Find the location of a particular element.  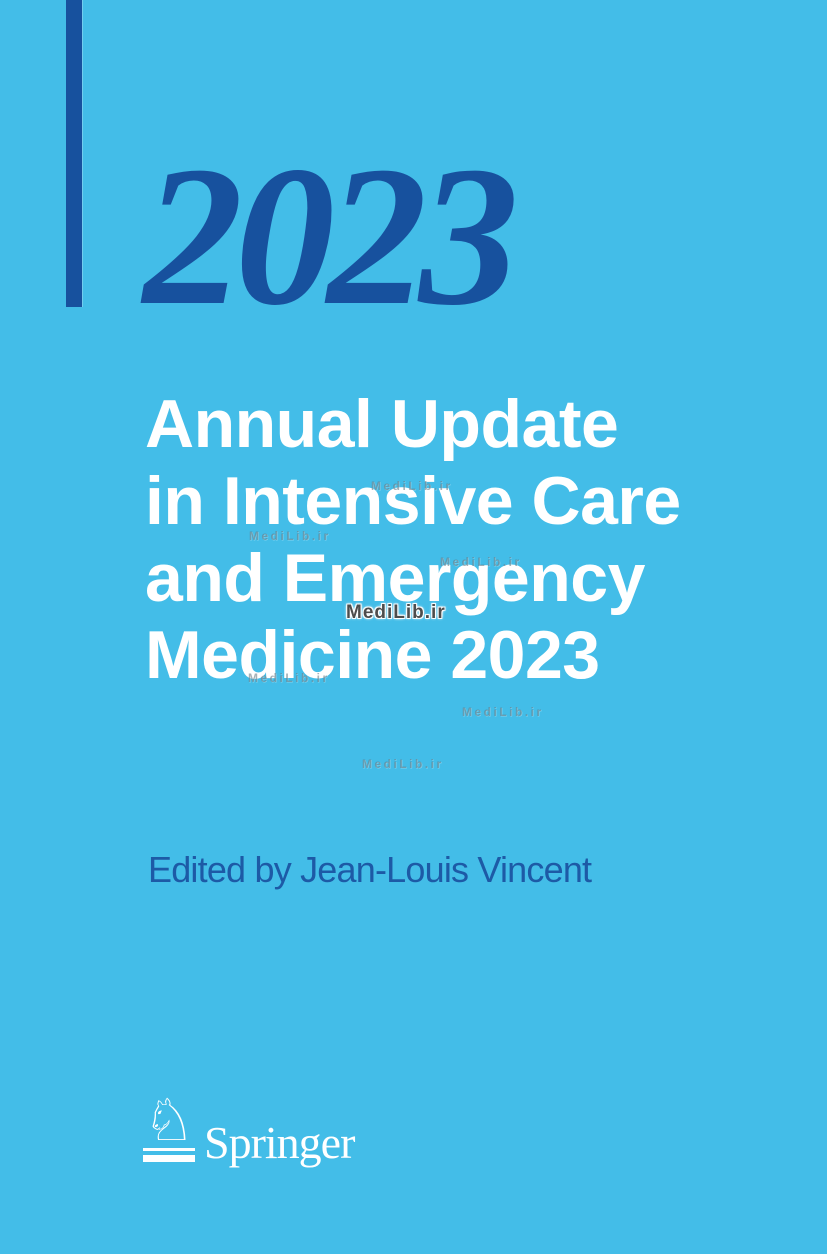

logo-baseline-thick is located at coordinates (169, 1158).